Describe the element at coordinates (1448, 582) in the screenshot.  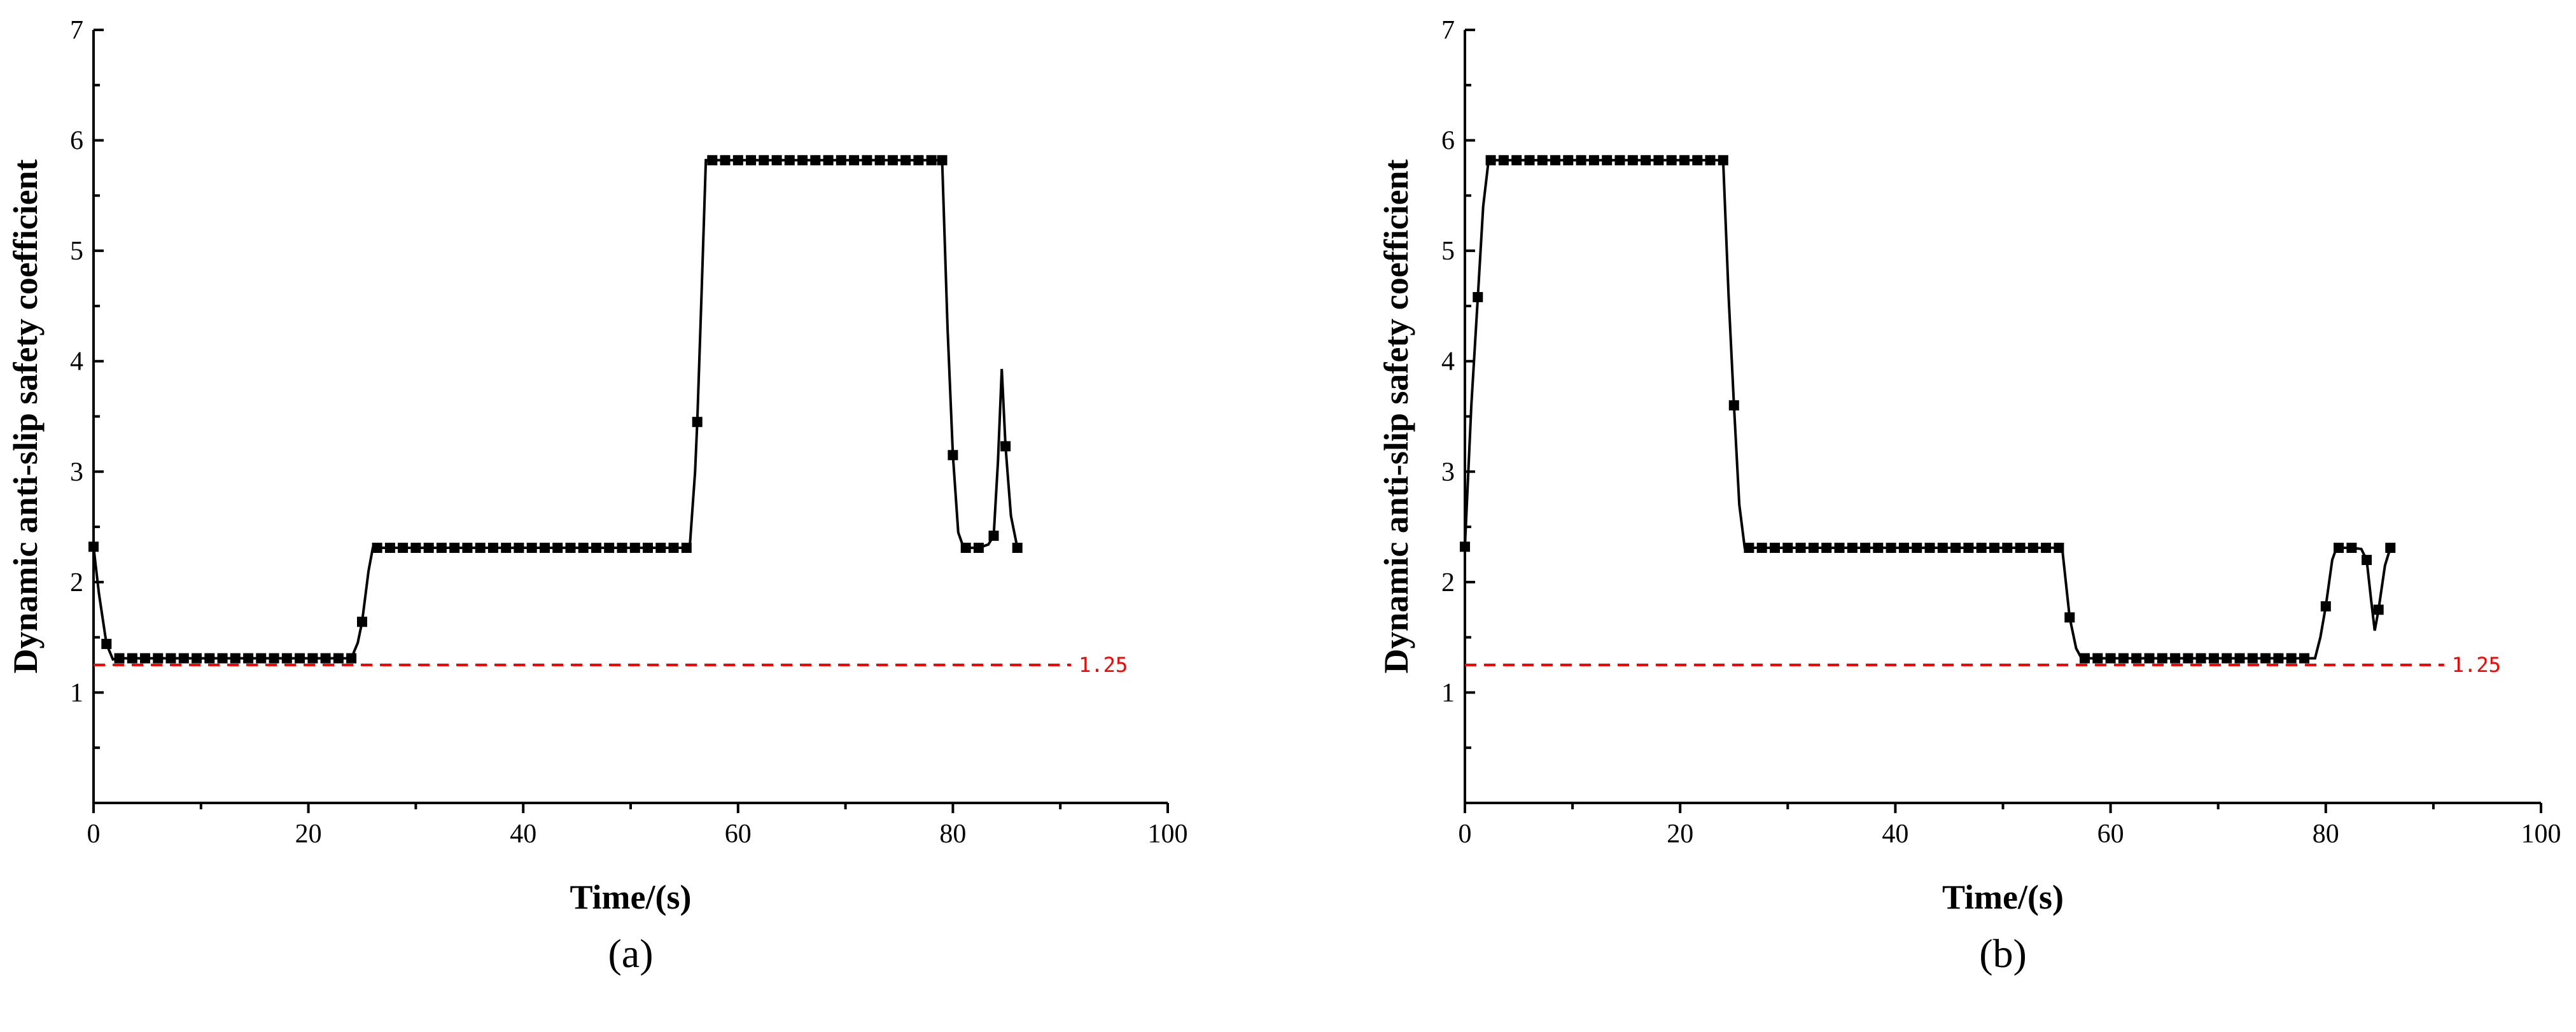
I see `y-tick-label: 2` at that location.